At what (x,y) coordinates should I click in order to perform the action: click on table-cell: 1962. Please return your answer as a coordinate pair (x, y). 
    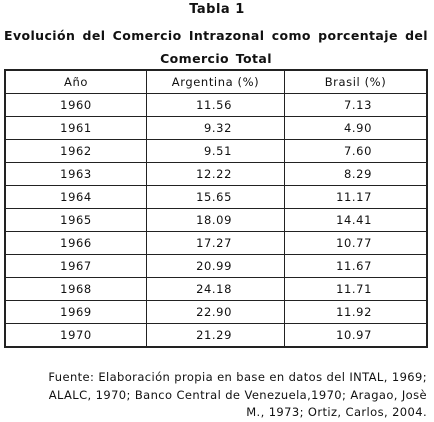
    Looking at the image, I should click on (75, 151).